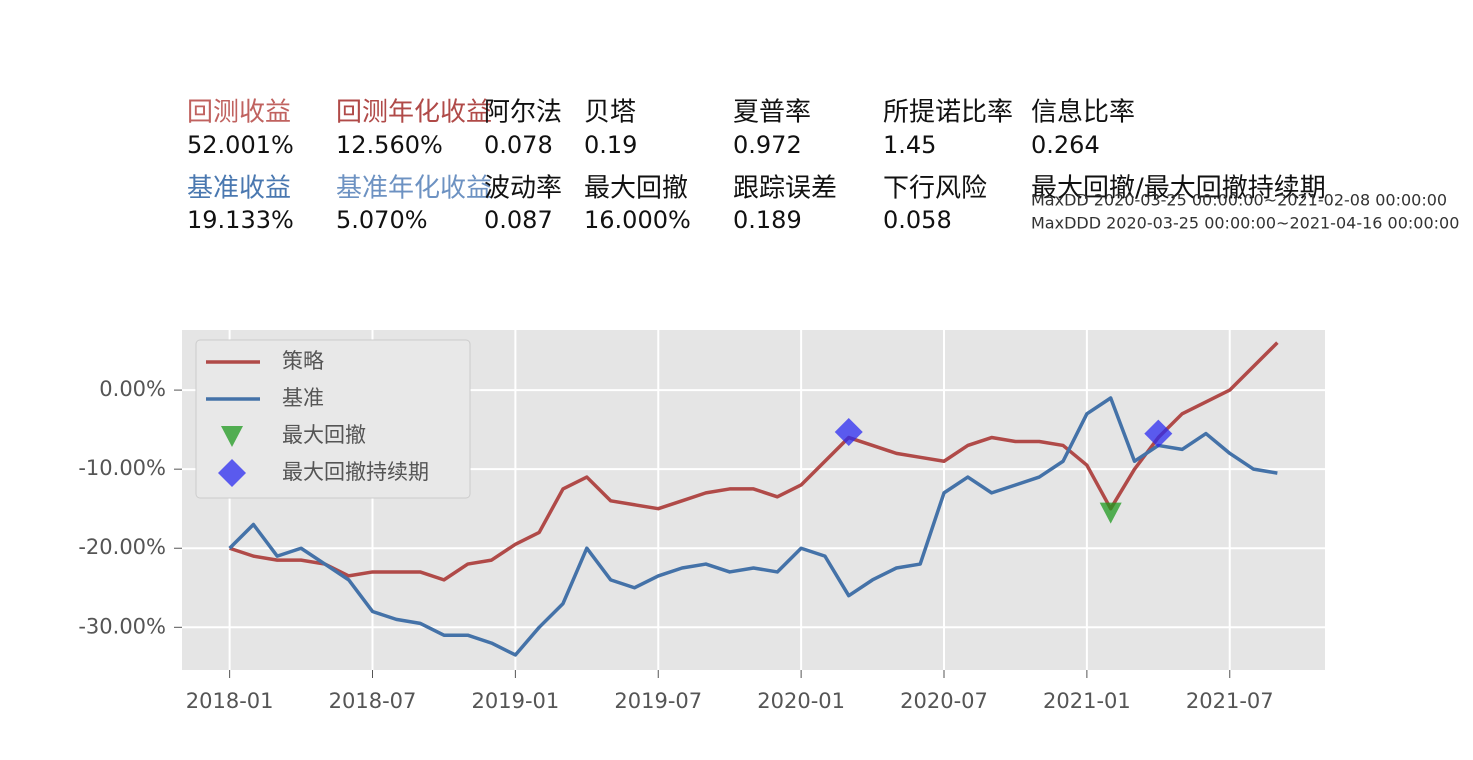 The image size is (1473, 760). Describe the element at coordinates (333, 419) in the screenshot. I see `legend-box` at that location.